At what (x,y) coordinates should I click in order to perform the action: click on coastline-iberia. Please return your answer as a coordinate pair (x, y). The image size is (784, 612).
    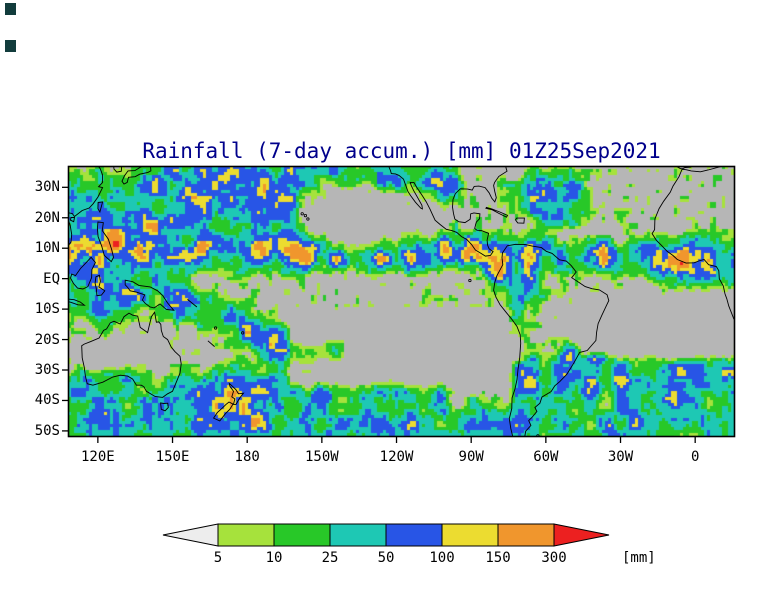
    Looking at the image, I should click on (684, 168).